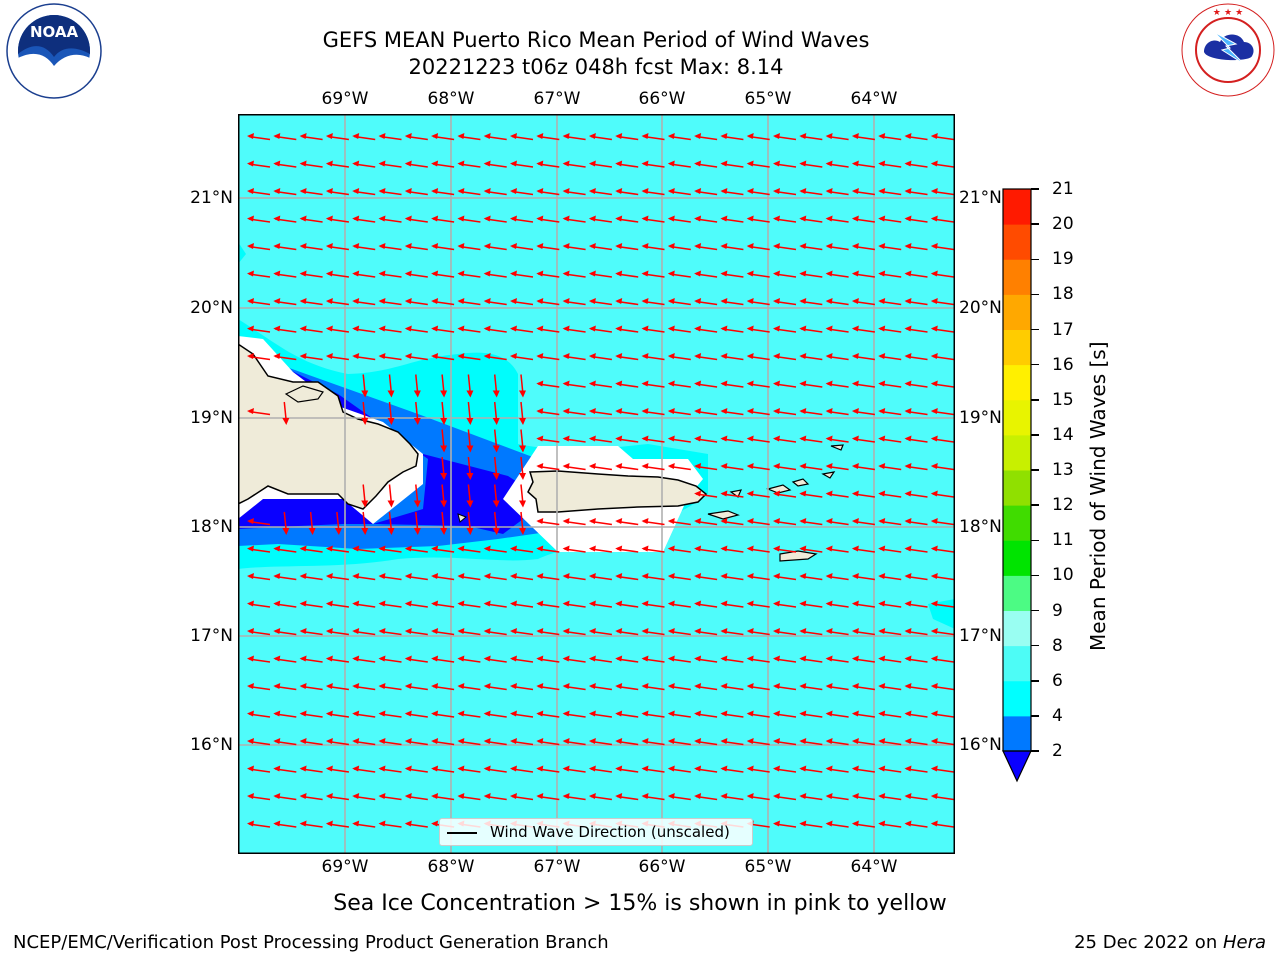  I want to click on lat-label-right-18n: 18°N, so click(980, 527).